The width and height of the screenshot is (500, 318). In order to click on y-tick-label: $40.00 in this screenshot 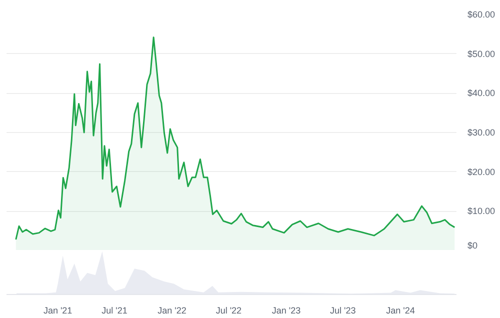, I will do `click(482, 93)`.